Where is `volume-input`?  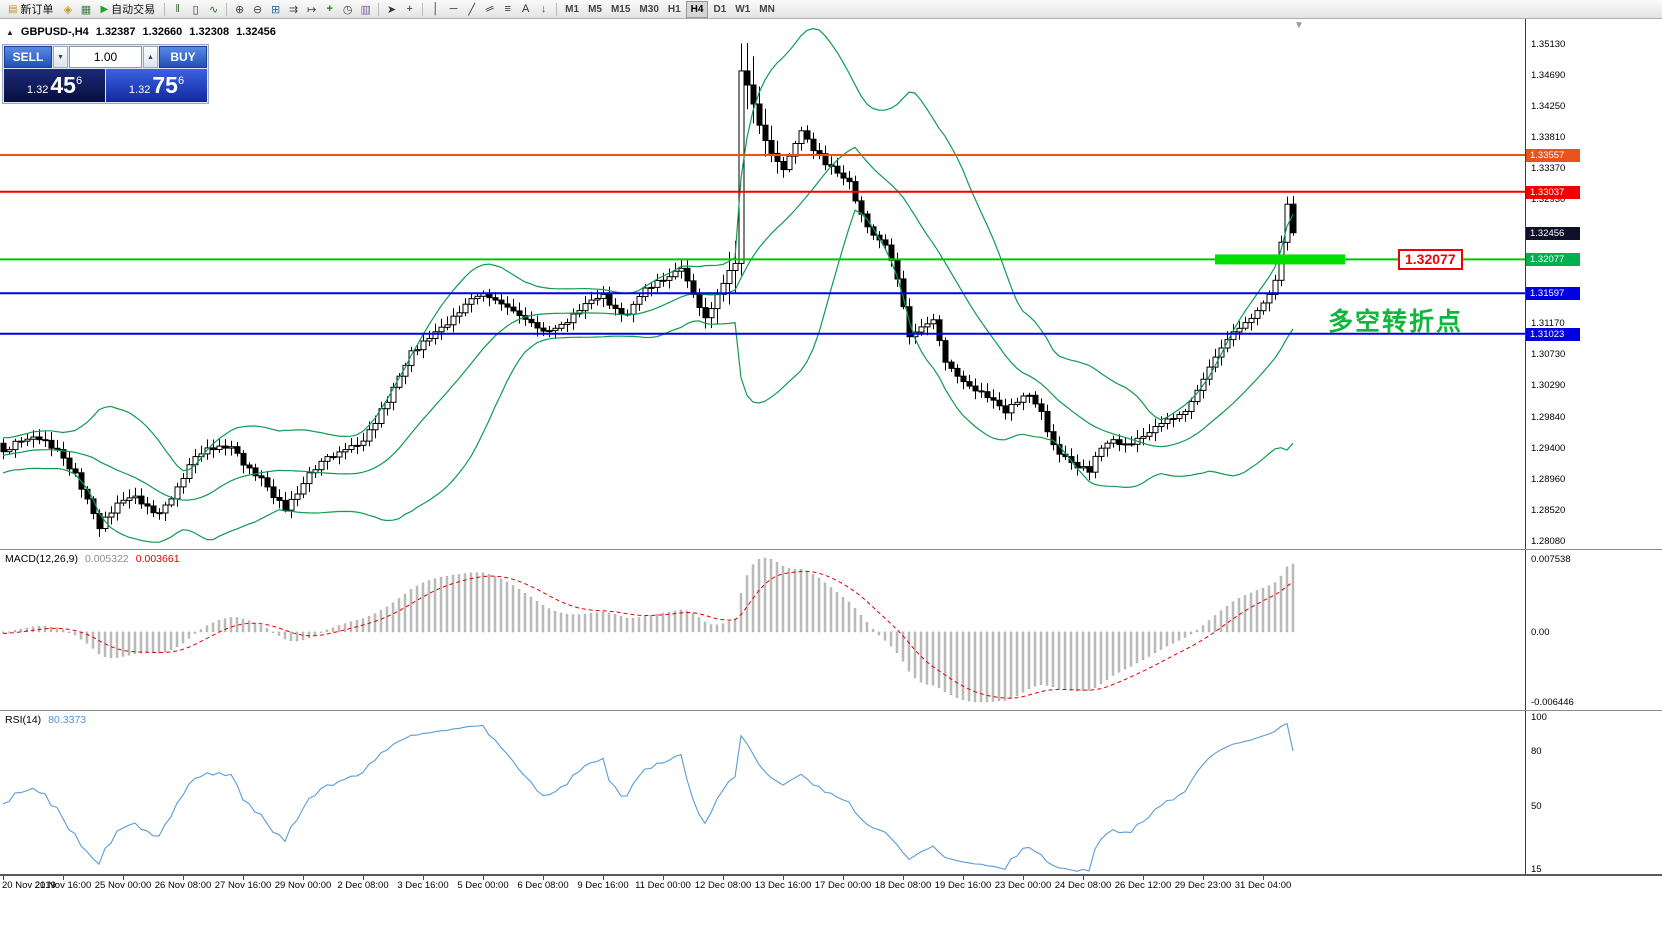
volume-input is located at coordinates (105, 57).